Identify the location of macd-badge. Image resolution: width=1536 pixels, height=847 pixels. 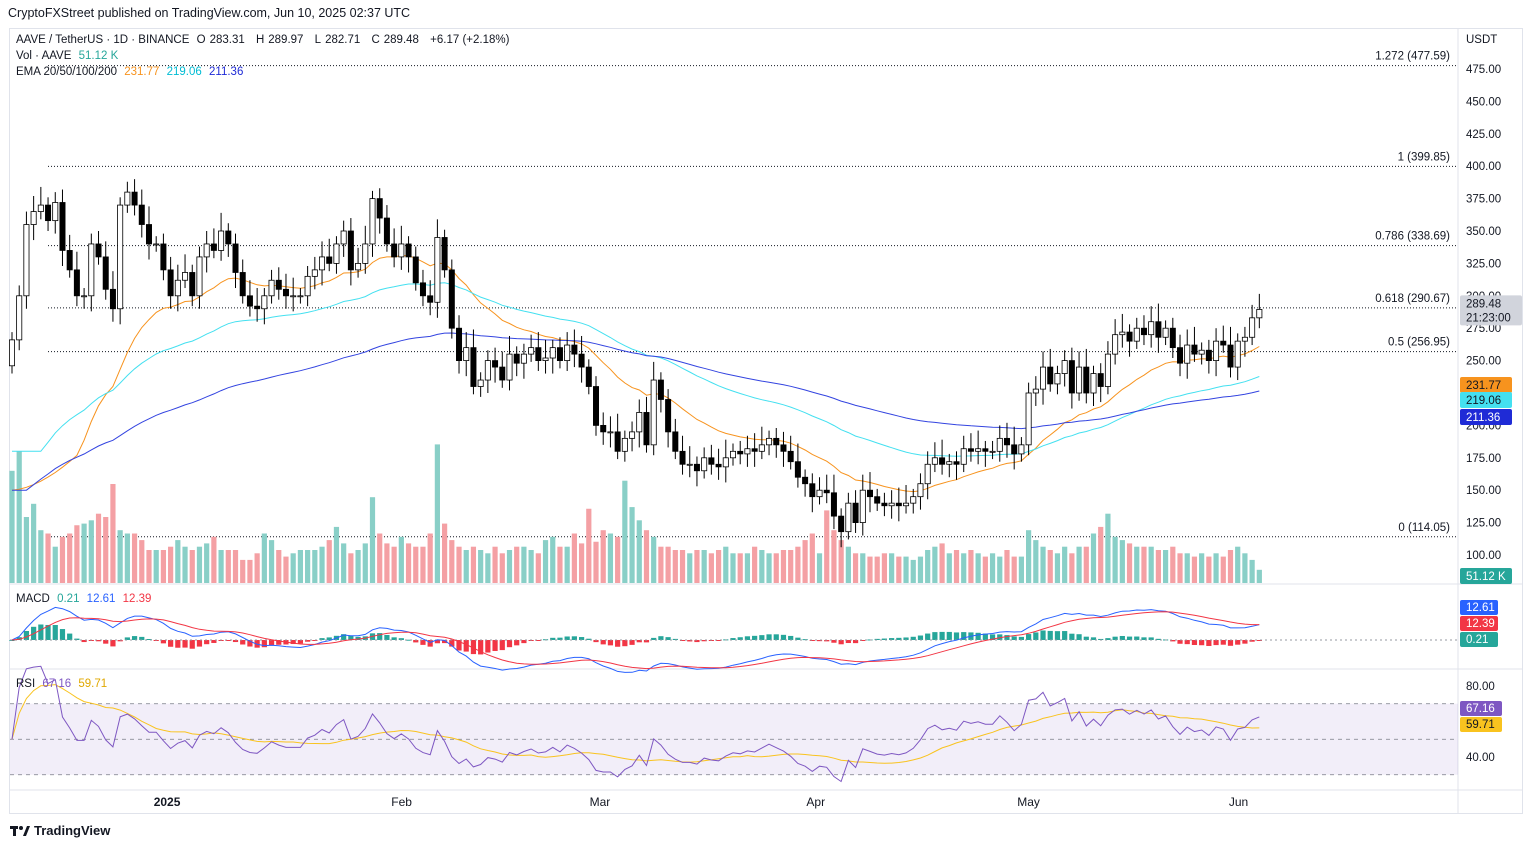
(1479, 623).